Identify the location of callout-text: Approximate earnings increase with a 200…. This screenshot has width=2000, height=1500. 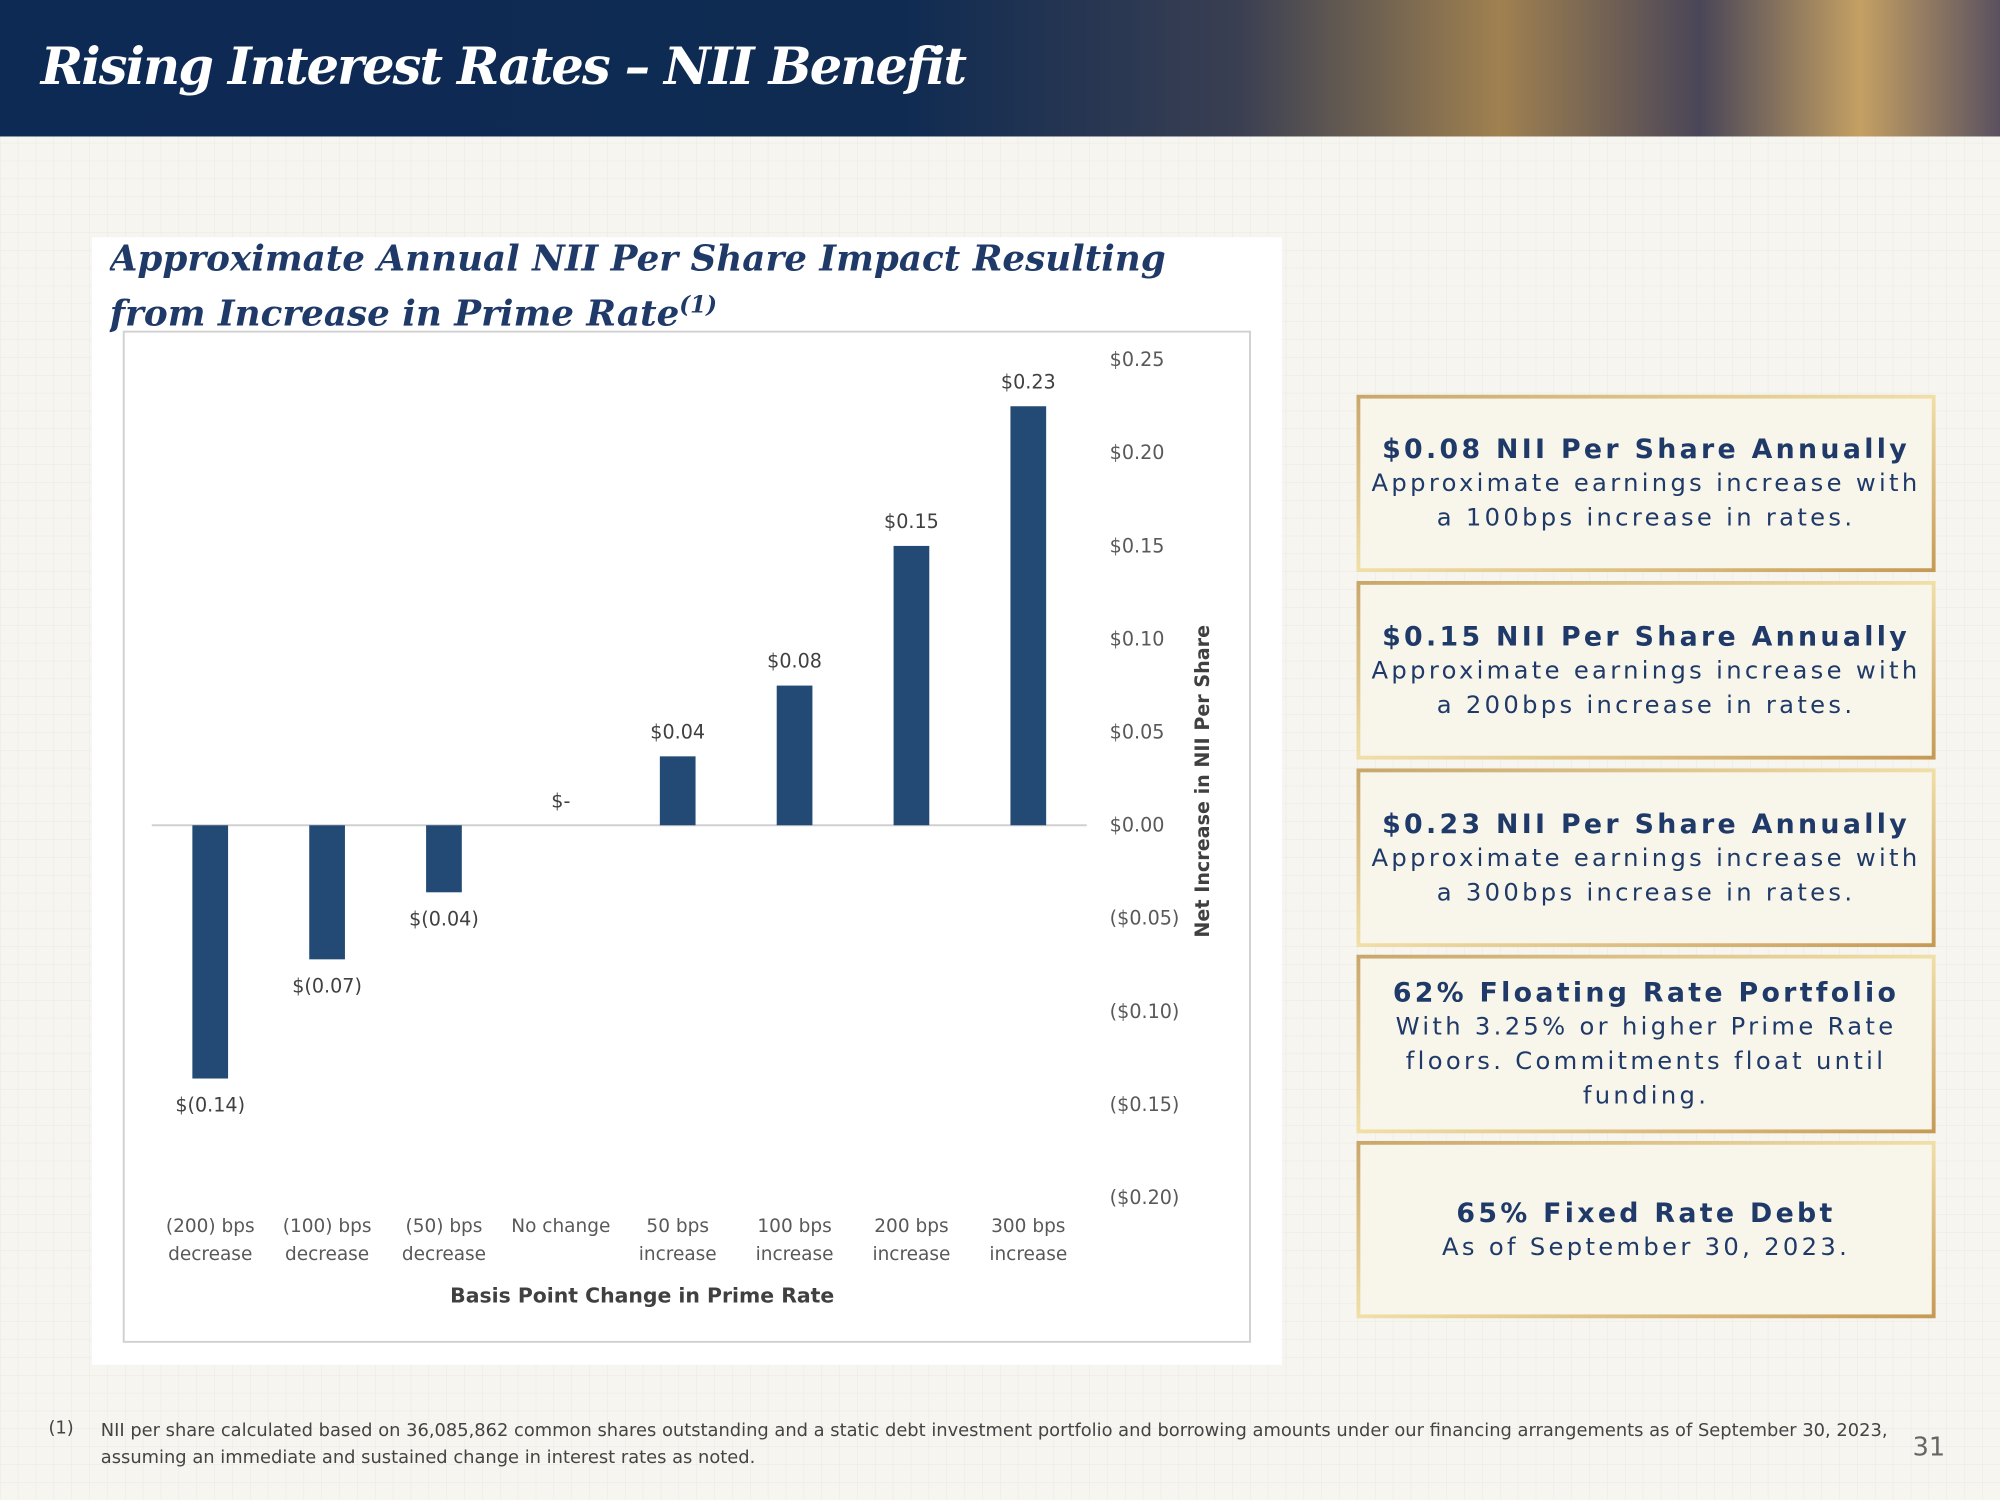
(1646, 687).